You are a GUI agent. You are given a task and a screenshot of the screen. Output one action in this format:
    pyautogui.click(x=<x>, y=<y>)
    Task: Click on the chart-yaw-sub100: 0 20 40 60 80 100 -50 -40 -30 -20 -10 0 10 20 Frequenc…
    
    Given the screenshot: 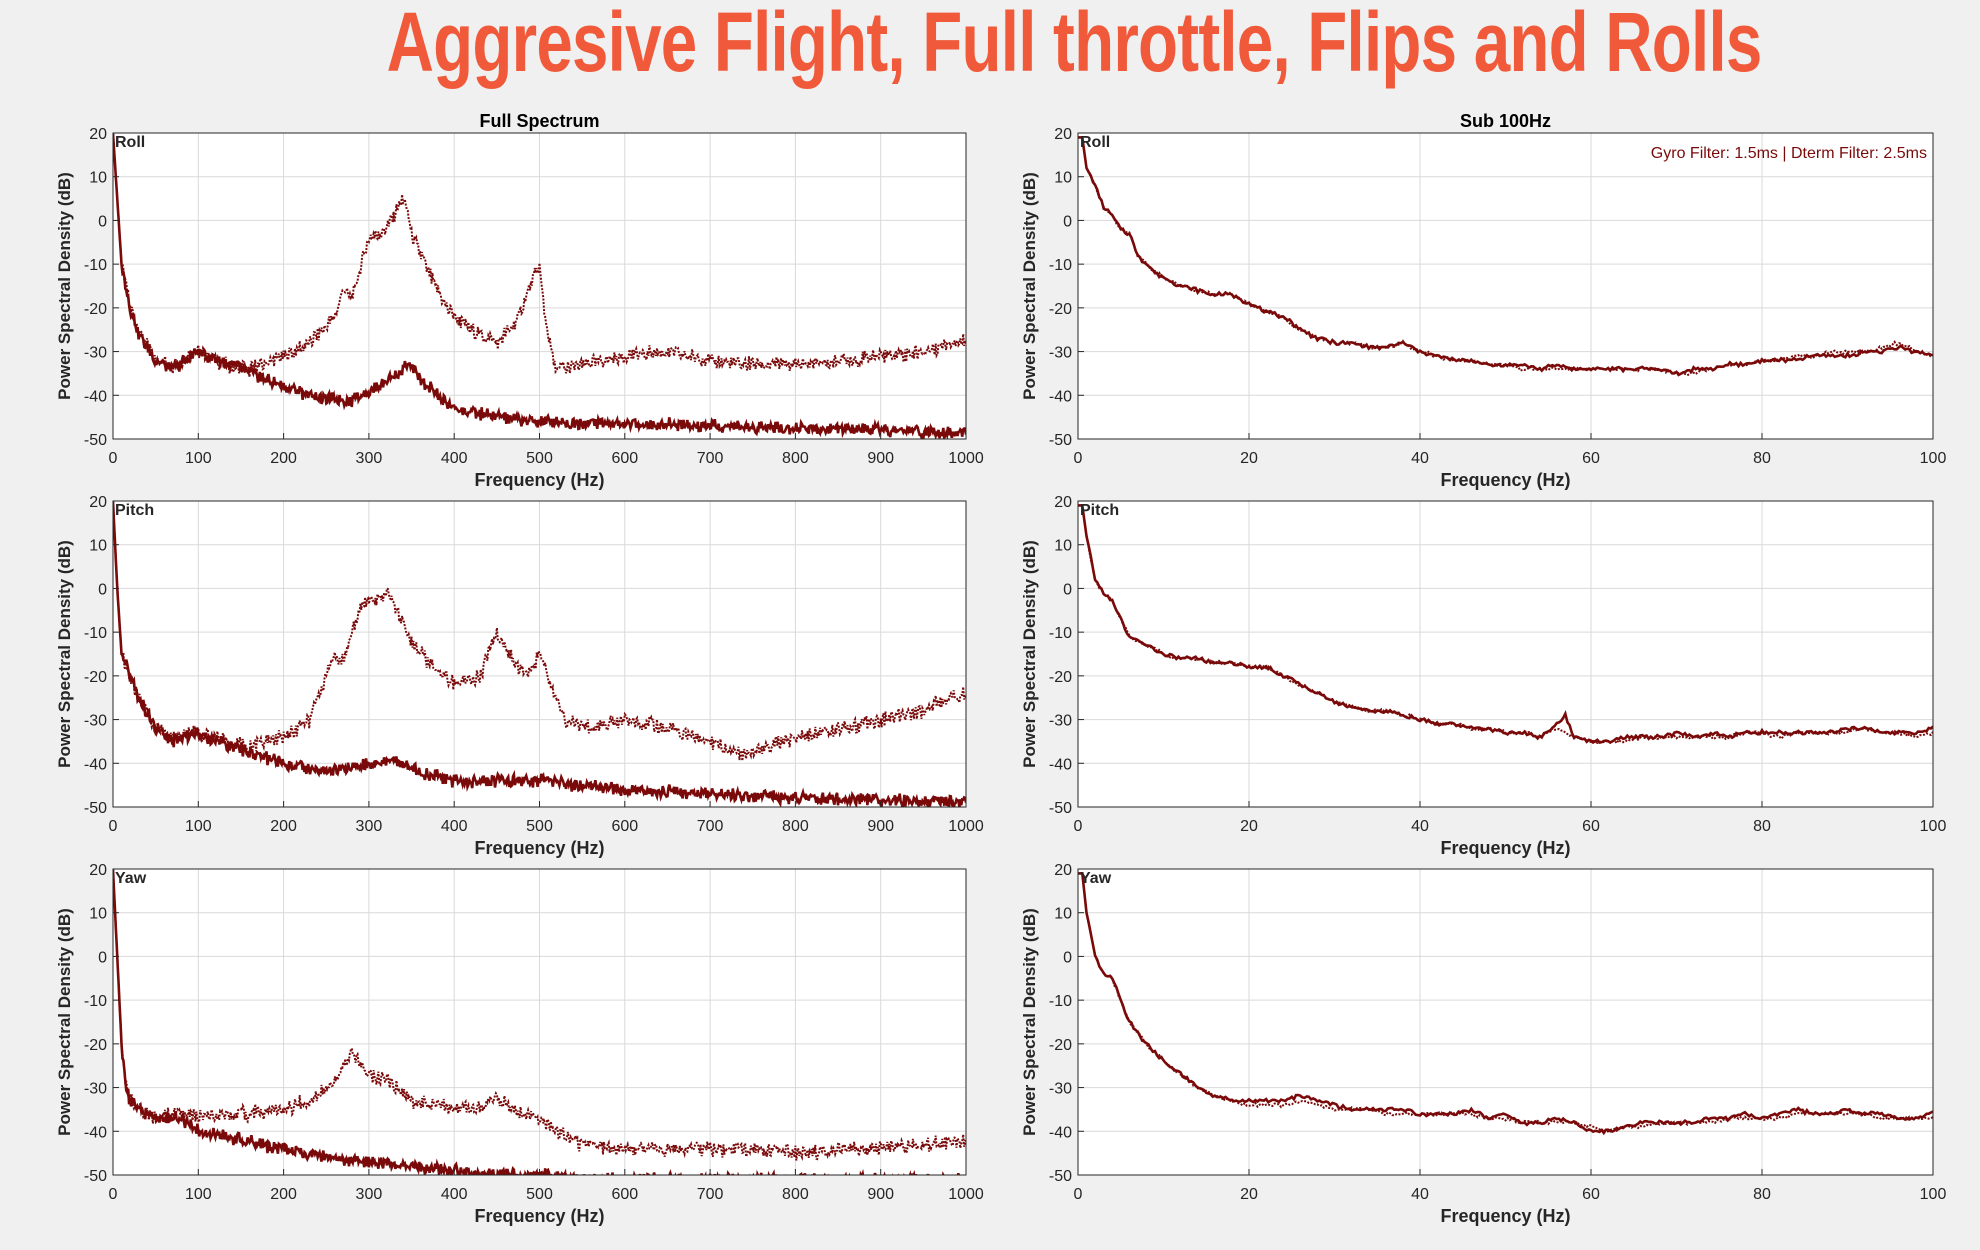 What is the action you would take?
    pyautogui.click(x=1483, y=1044)
    